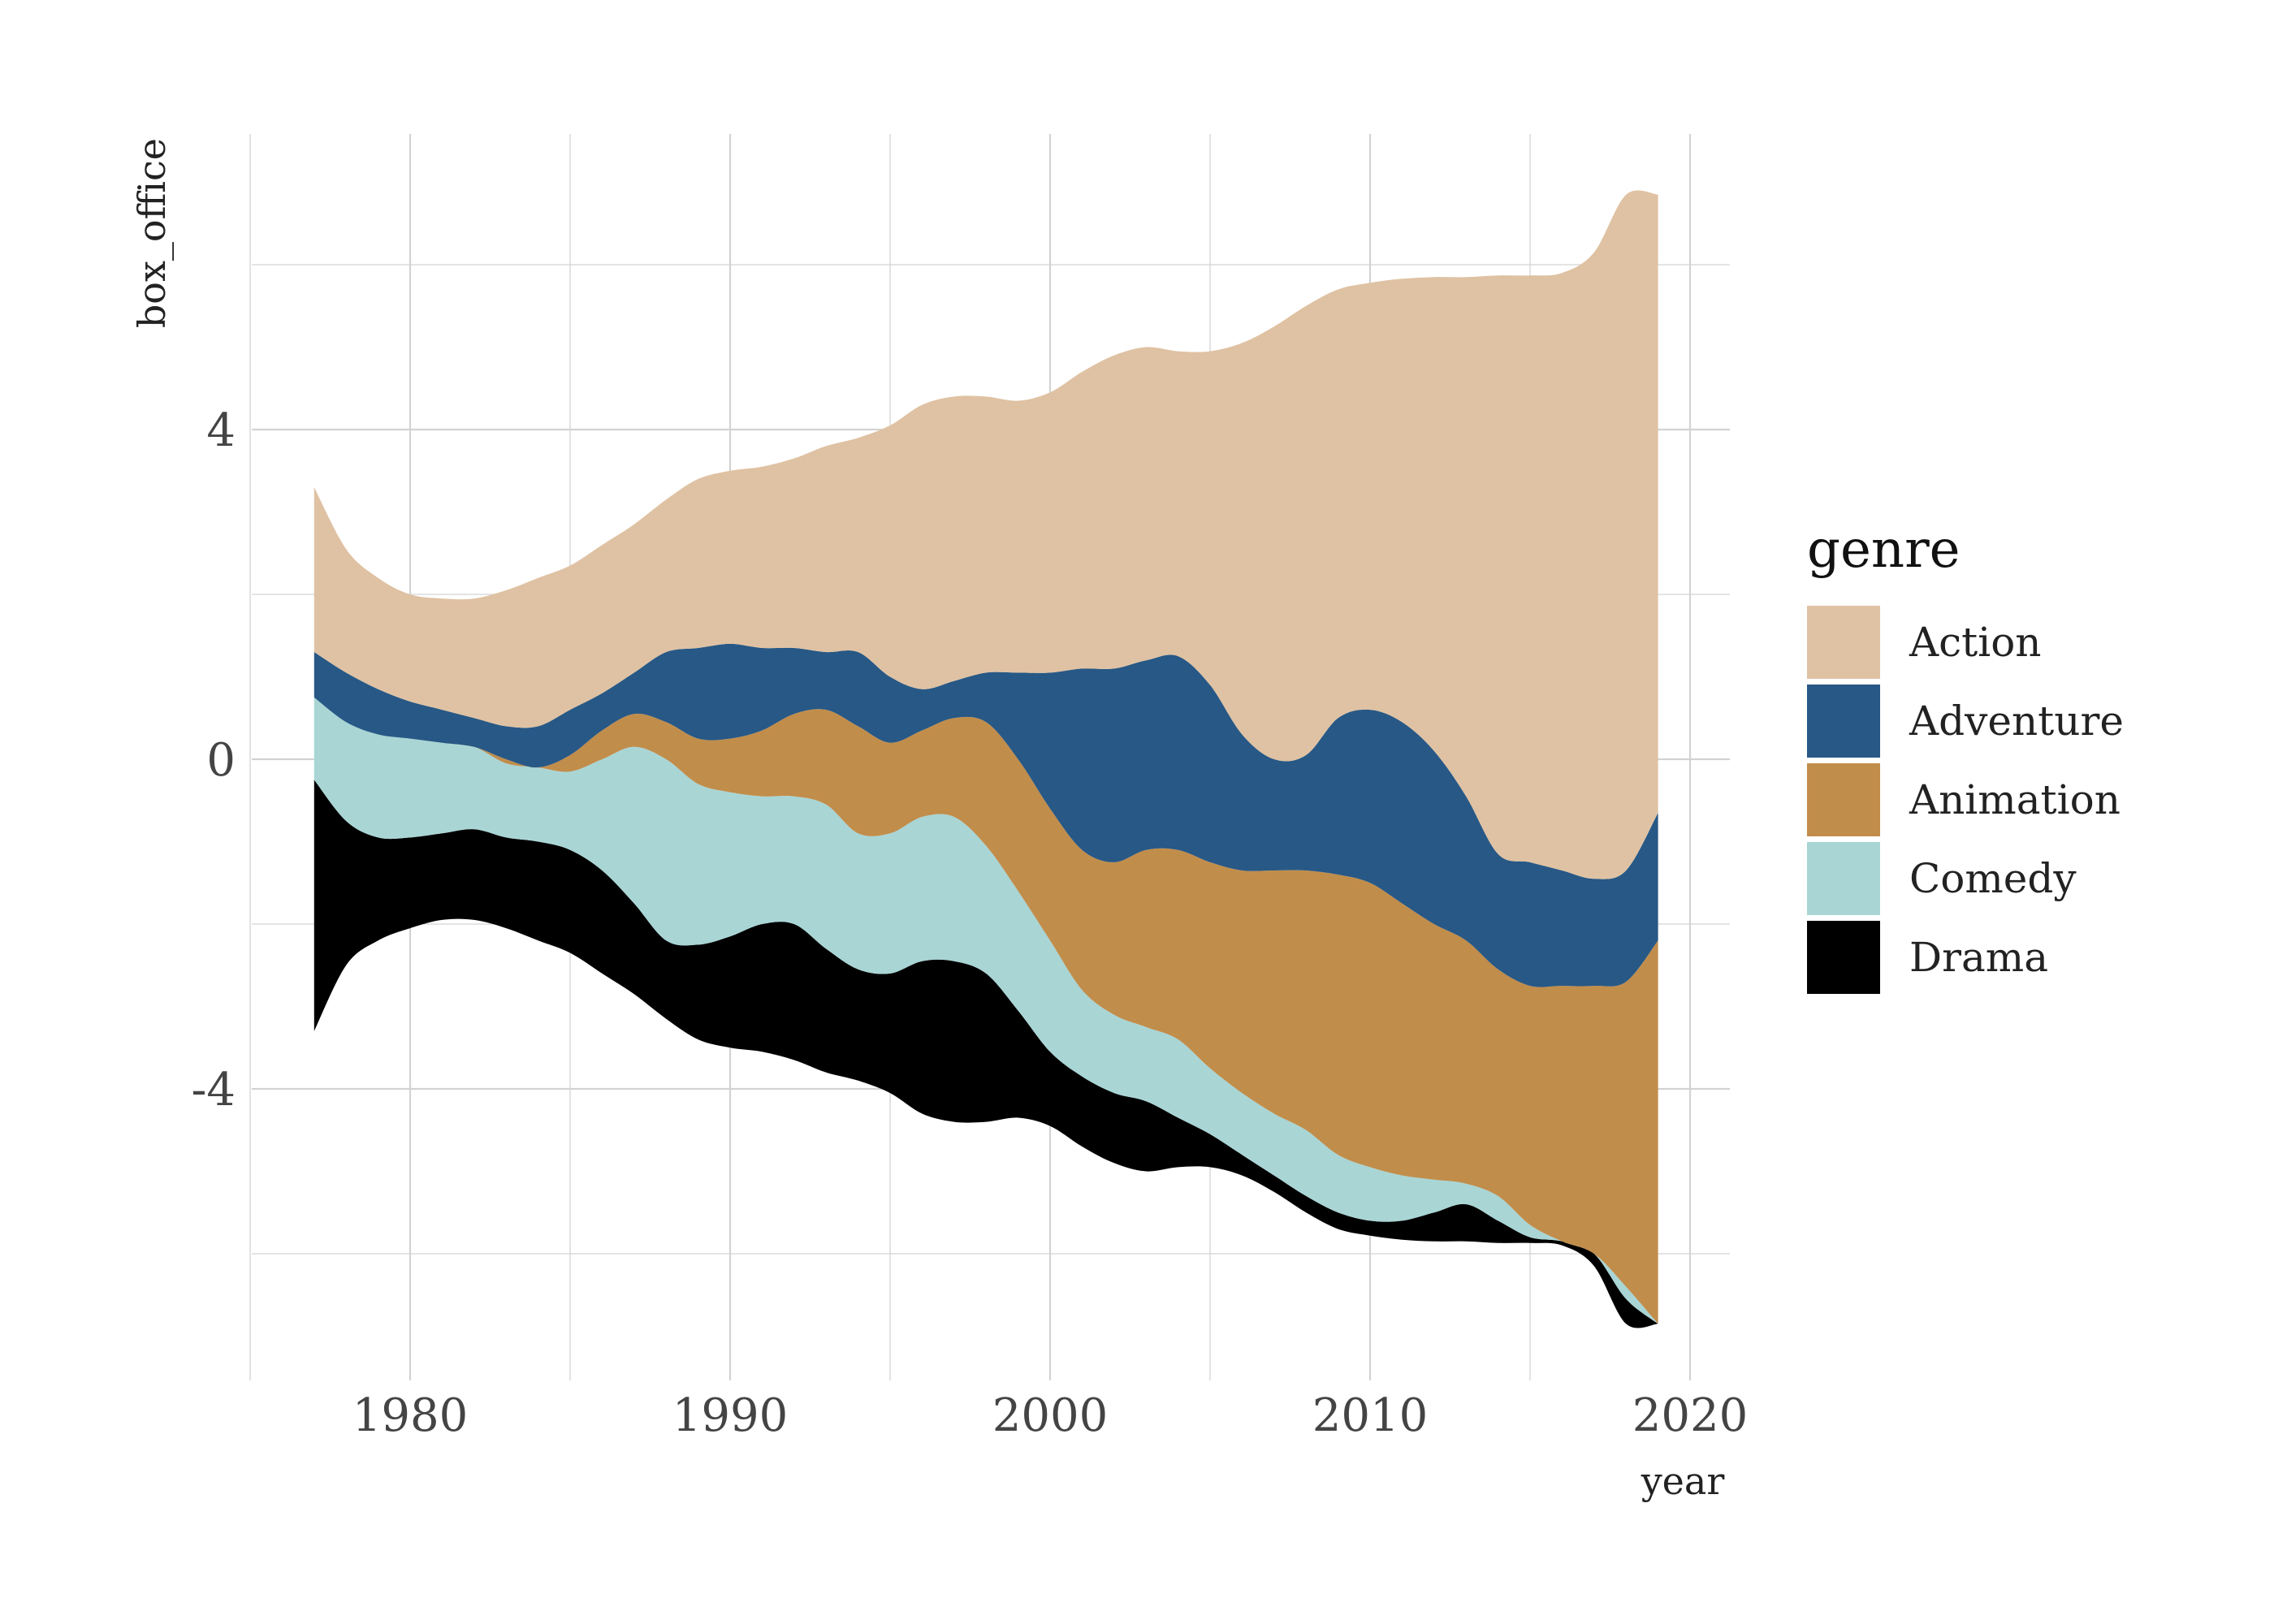  I want to click on x-tick-label: 2010, so click(1370, 1415).